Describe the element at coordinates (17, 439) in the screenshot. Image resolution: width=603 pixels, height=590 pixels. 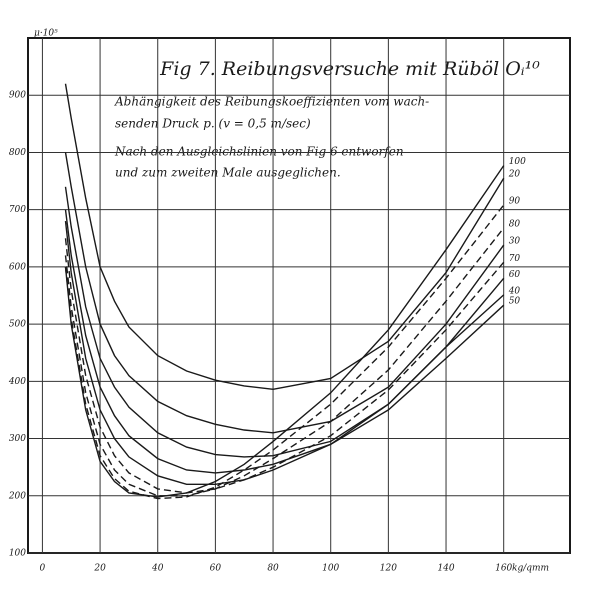
I see `y-tick-label: 300` at that location.